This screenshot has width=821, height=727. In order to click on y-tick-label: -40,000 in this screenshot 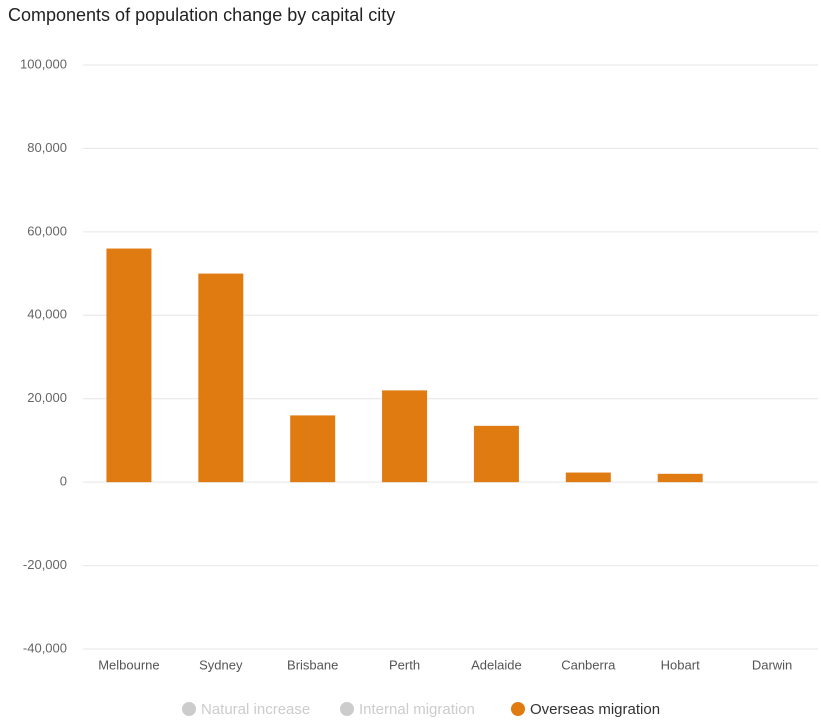, I will do `click(45, 647)`.